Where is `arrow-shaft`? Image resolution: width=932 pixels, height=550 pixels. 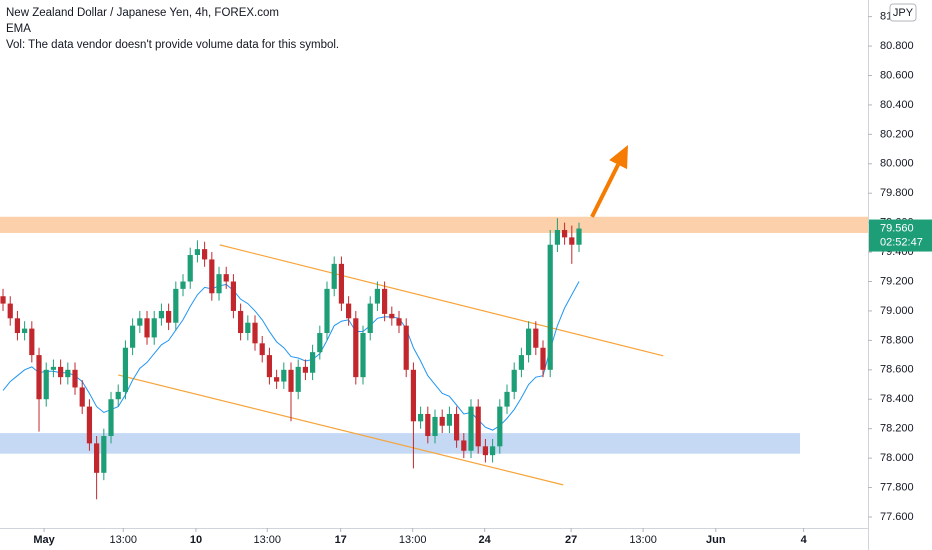 arrow-shaft is located at coordinates (605, 190).